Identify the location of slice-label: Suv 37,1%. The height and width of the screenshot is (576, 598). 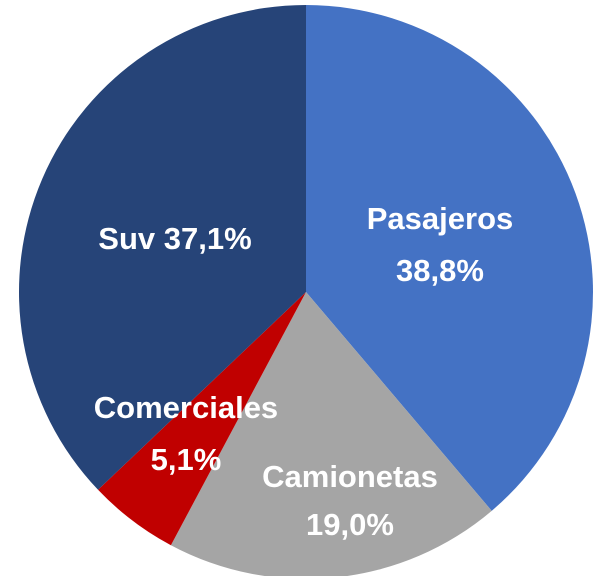
(174, 238).